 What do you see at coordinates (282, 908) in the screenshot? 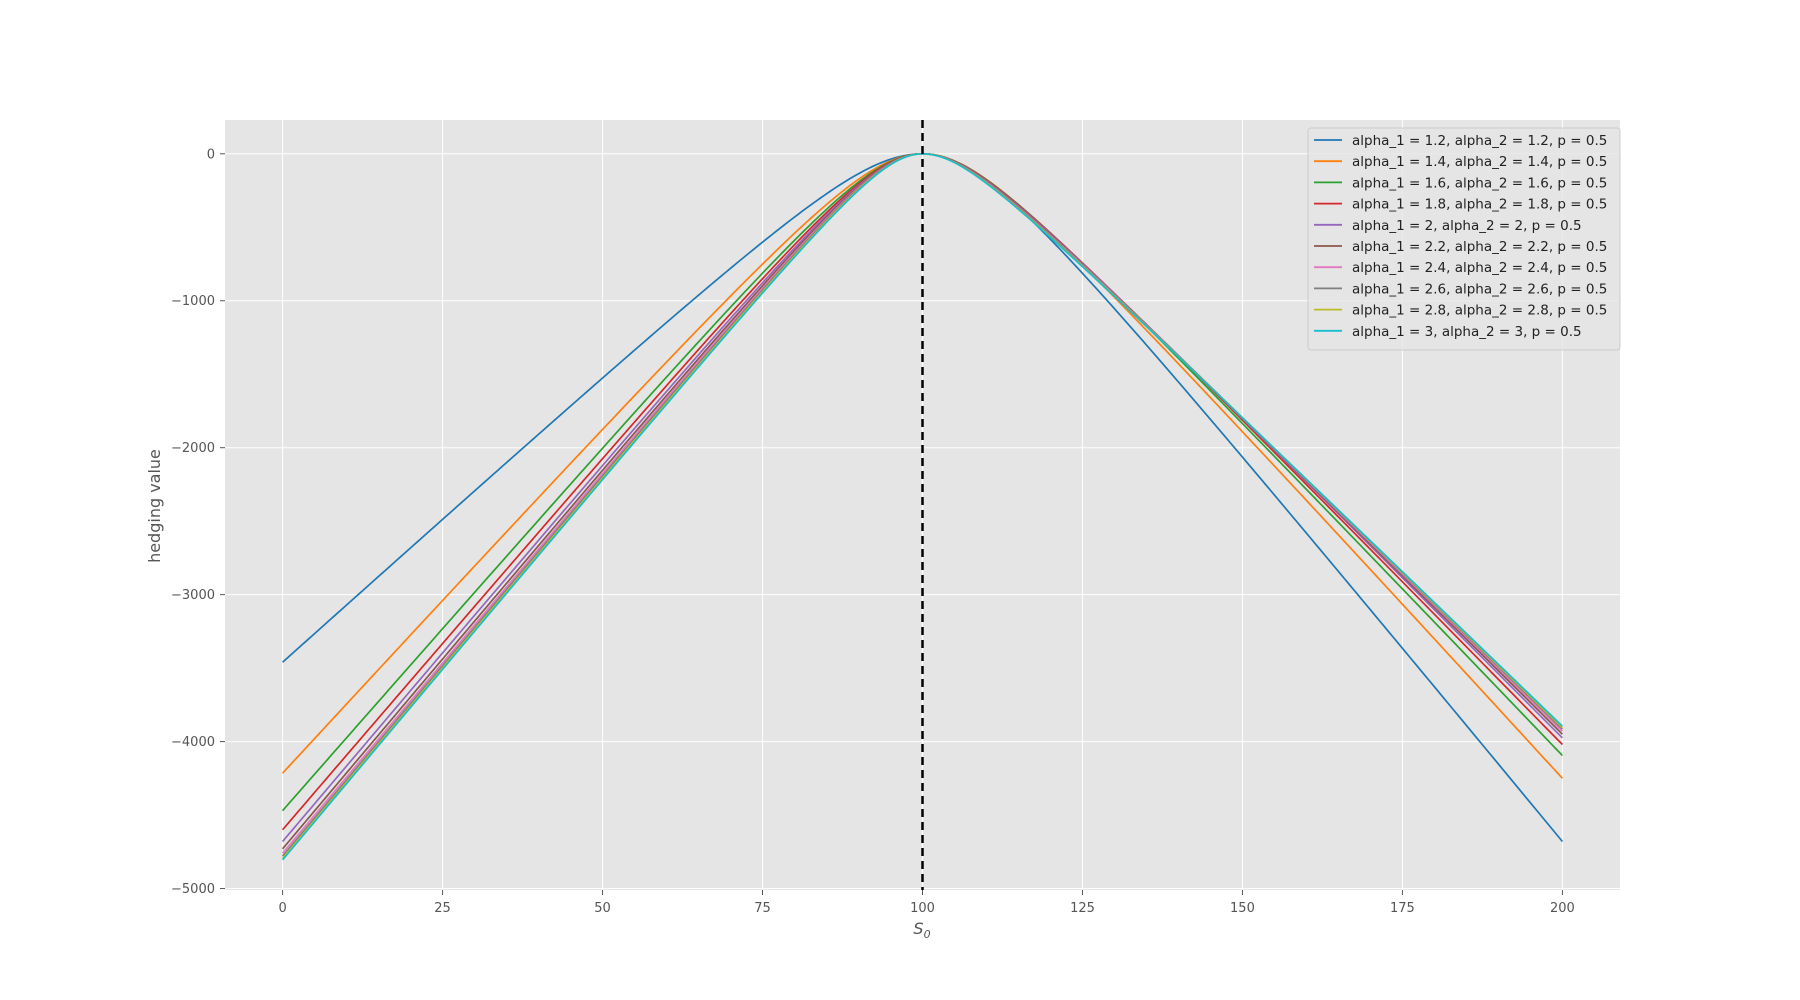
I see `x-tick-label: 0` at bounding box center [282, 908].